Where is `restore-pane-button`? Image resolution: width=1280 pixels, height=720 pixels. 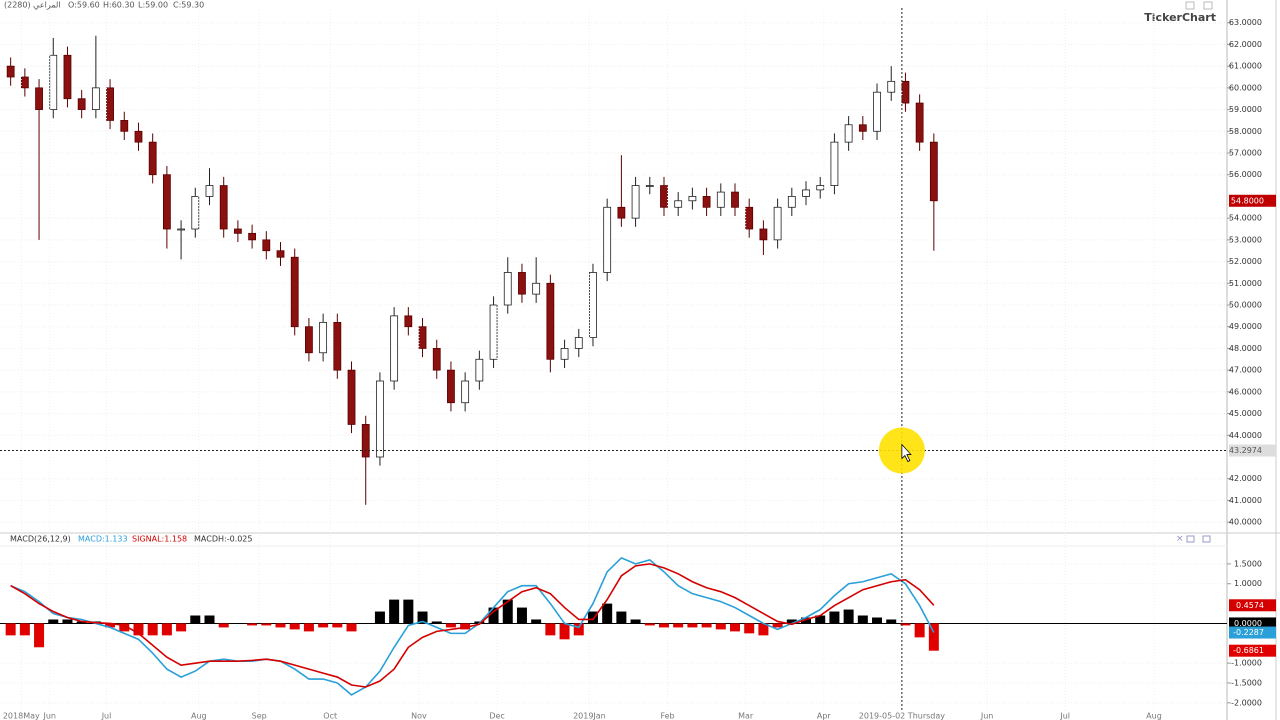
restore-pane-button is located at coordinates (1190, 539).